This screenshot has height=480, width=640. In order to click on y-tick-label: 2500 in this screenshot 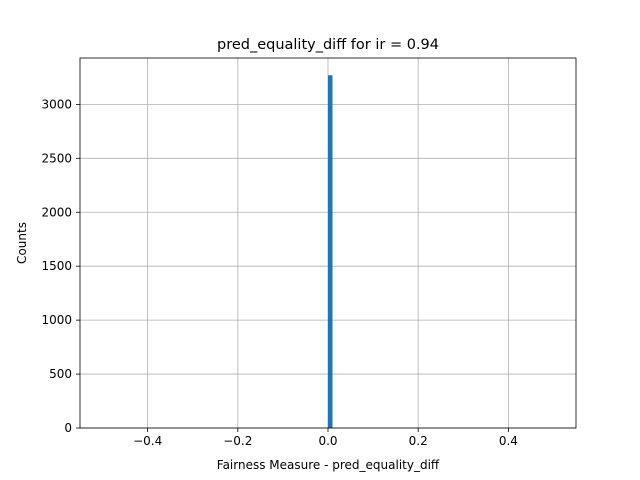, I will do `click(56, 158)`.